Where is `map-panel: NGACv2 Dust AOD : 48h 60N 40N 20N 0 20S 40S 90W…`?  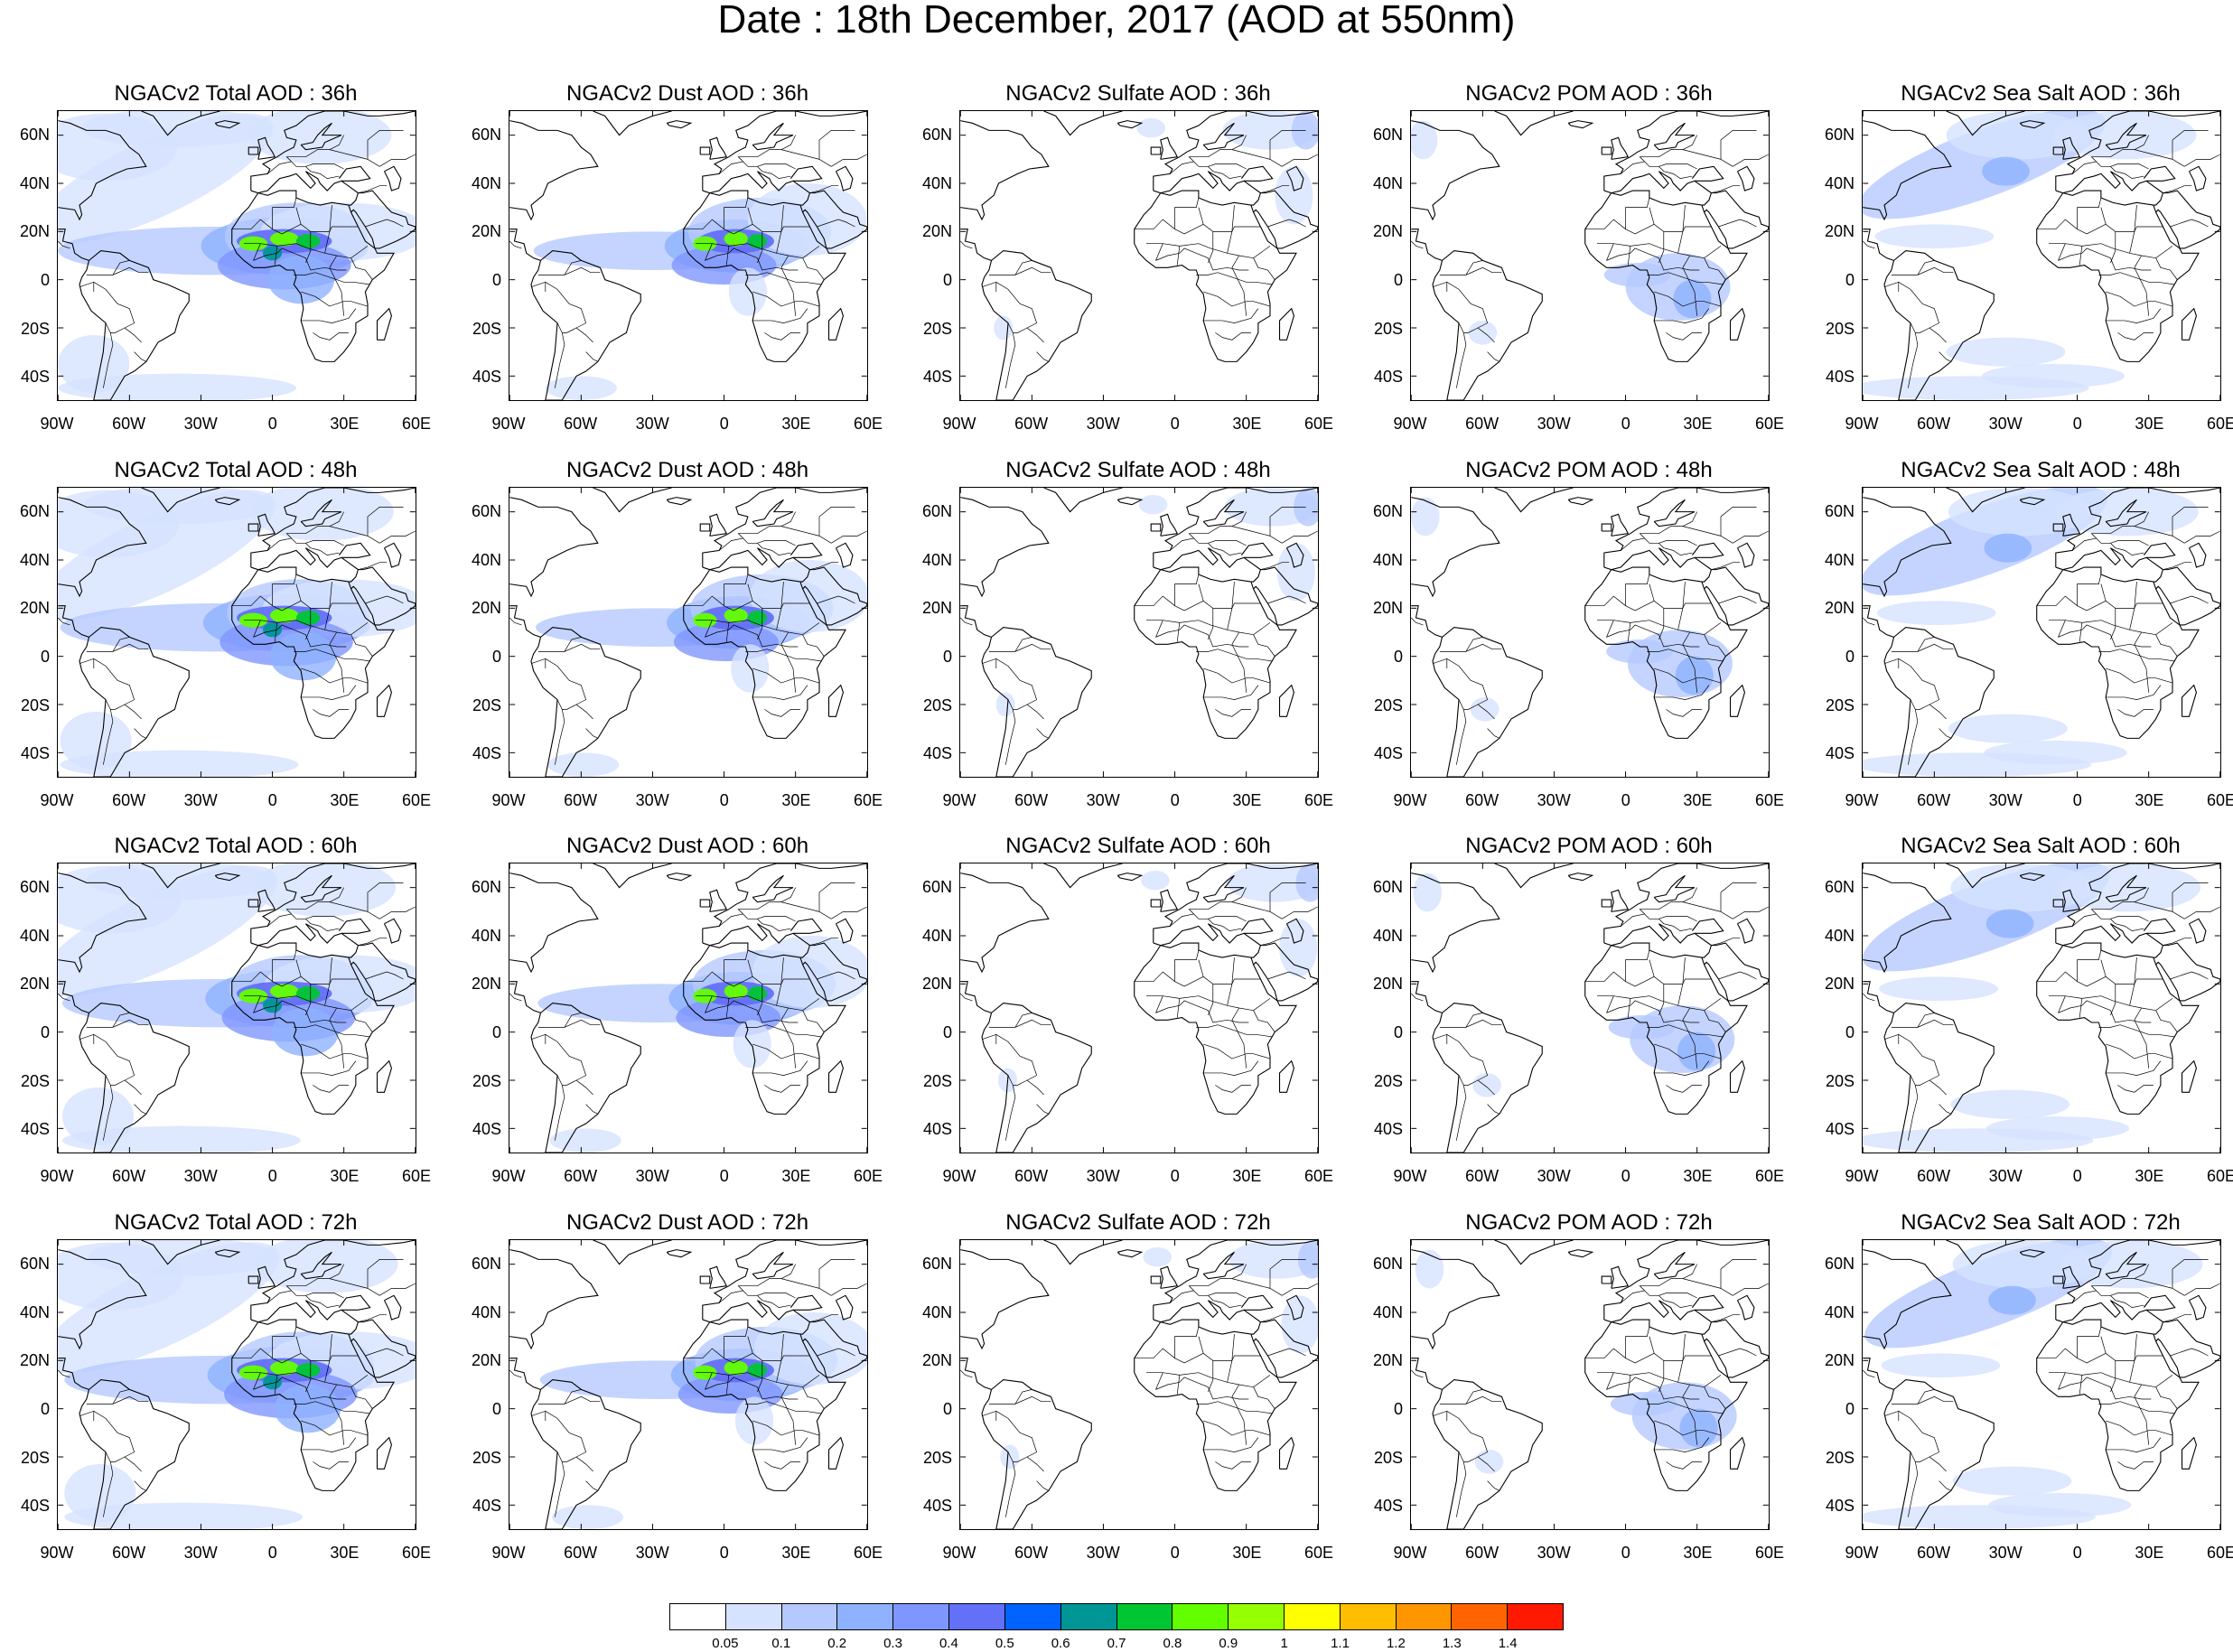
map-panel: NGACv2 Dust AOD : 48h 60N 40N 20N 0 20S 40S 90W… is located at coordinates (682, 640).